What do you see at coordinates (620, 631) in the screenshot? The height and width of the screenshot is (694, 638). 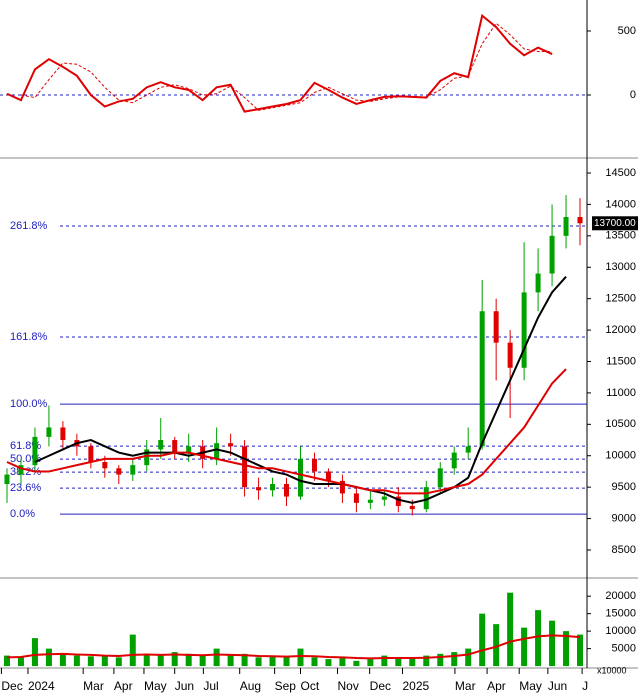 I see `y-tick-label: 10000` at bounding box center [620, 631].